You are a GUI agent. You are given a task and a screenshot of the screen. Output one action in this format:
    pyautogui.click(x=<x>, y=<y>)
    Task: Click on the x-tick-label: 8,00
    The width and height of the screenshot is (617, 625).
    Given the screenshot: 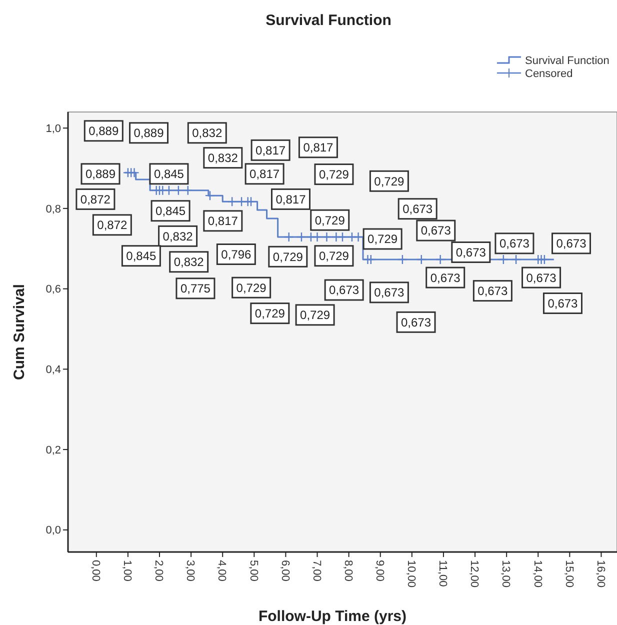 What is the action you would take?
    pyautogui.click(x=348, y=571)
    